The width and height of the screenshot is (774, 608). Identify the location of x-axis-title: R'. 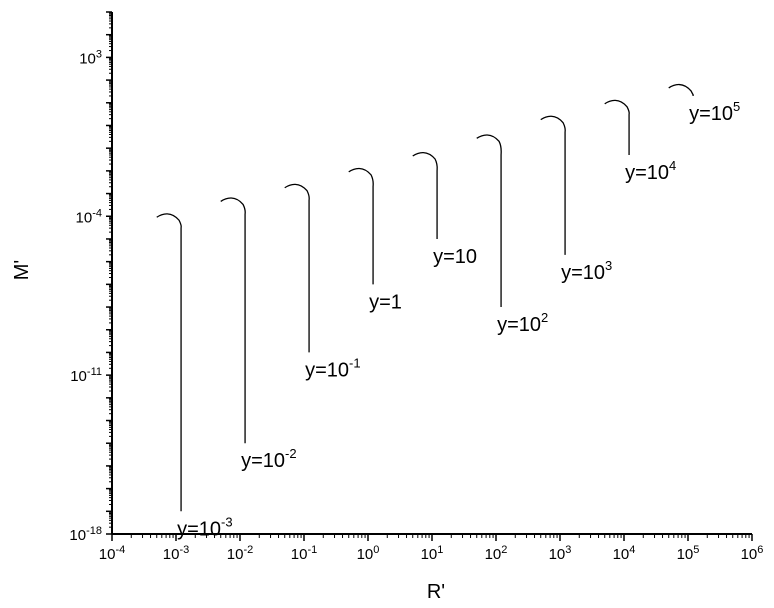
(436, 592).